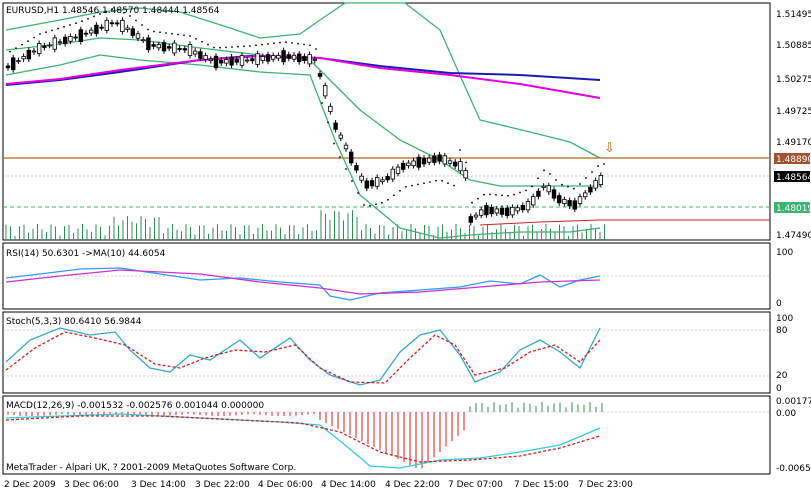 The image size is (811, 492). Describe the element at coordinates (91, 485) in the screenshot. I see `time-axis-label: 3 Dec 06:00` at that location.